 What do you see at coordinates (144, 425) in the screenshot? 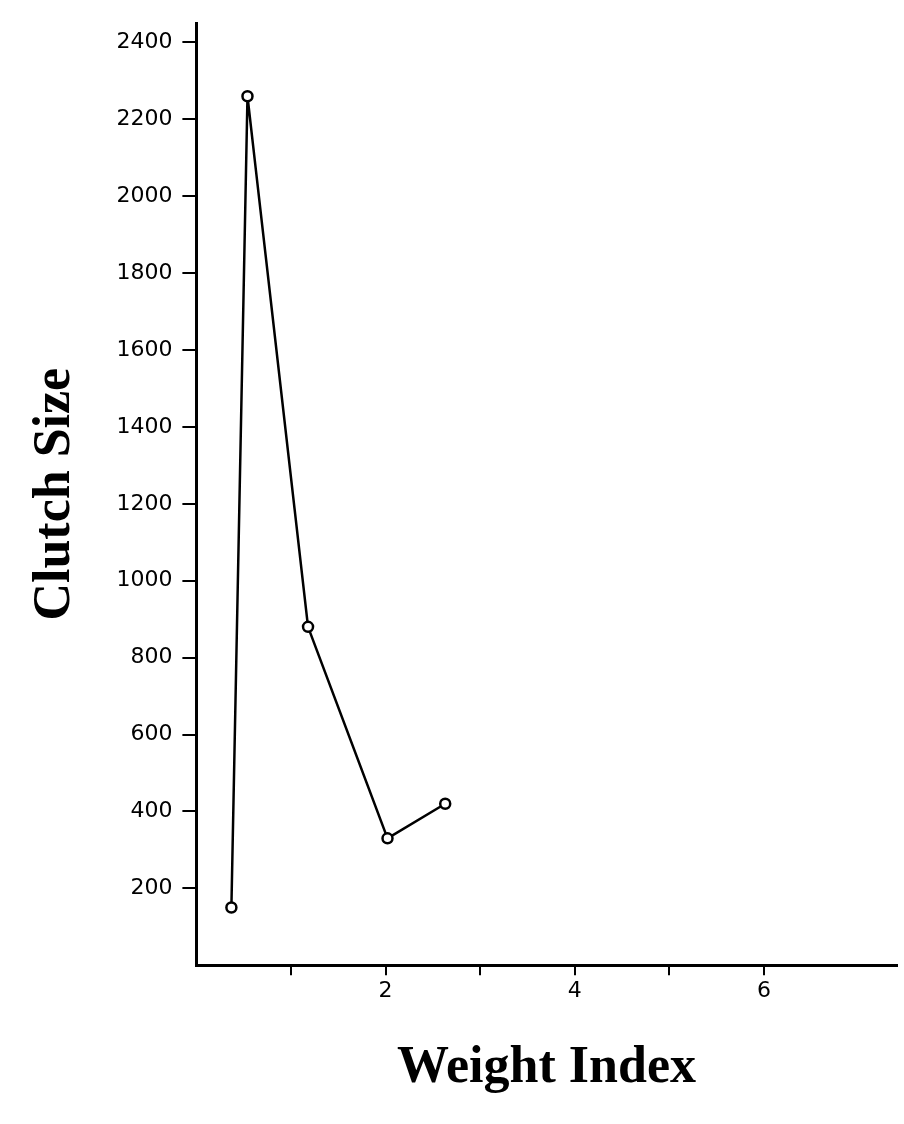
I see `y-tick-label: 1400` at bounding box center [144, 425].